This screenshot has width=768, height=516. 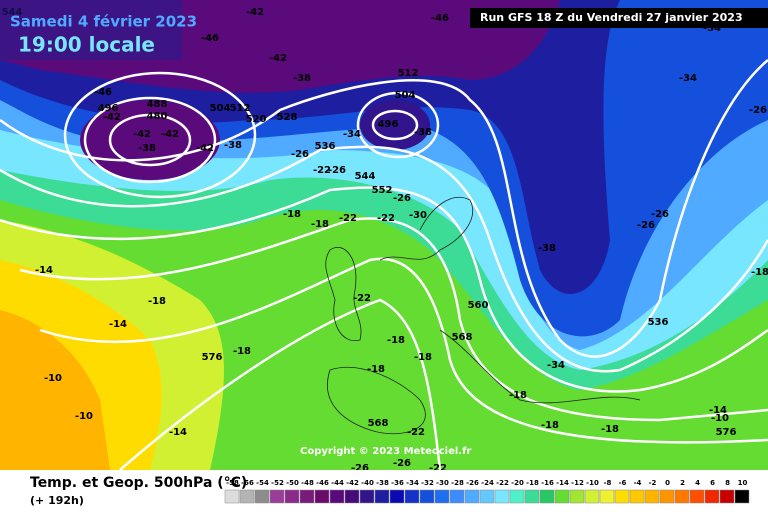 I want to click on contour-label: 528, so click(x=287, y=117).